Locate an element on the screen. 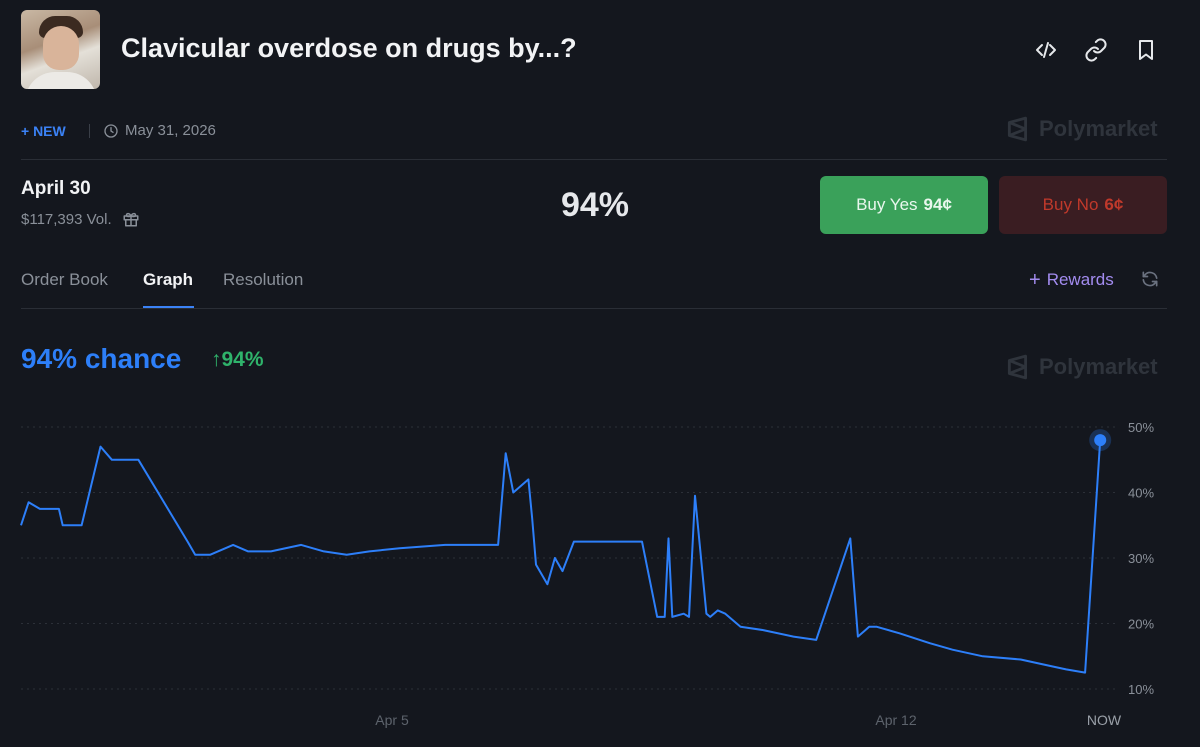 The image size is (1200, 747). new-badge: + NEW is located at coordinates (43, 131).